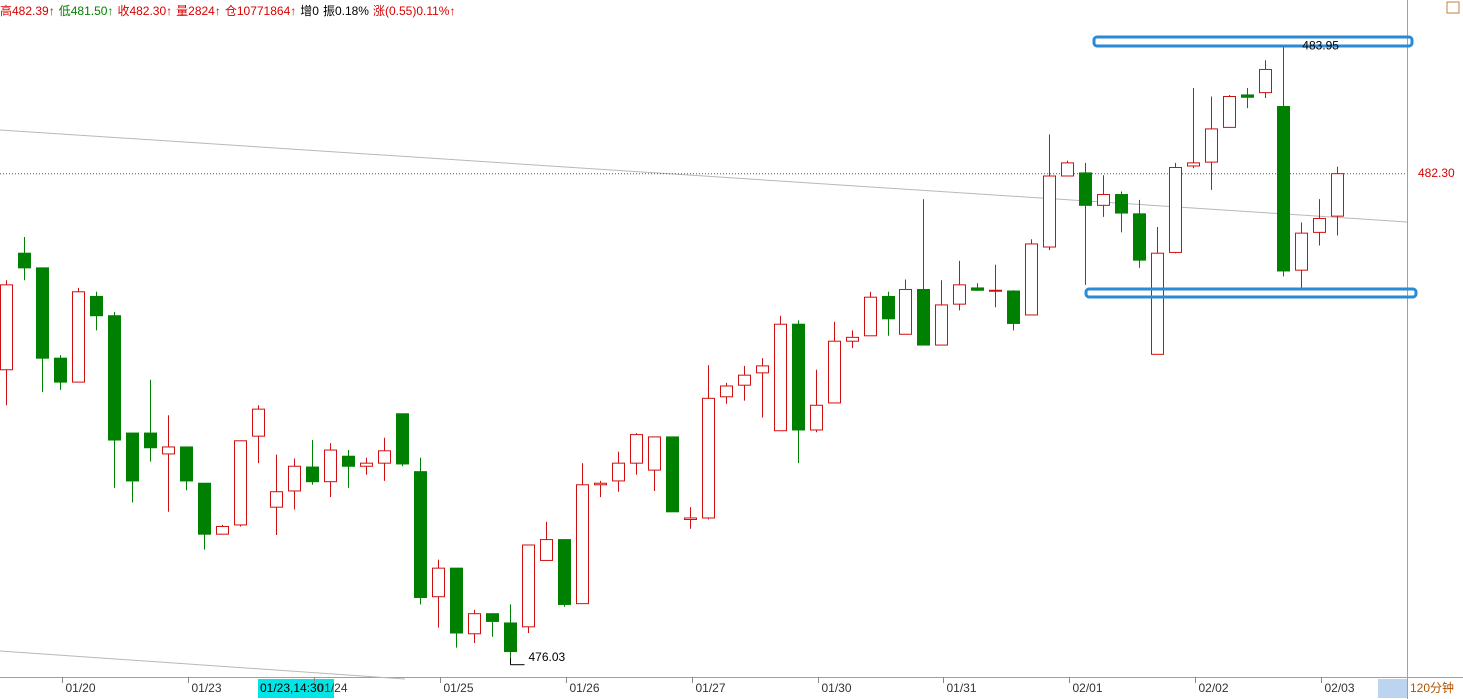  What do you see at coordinates (332, 688) in the screenshot?
I see `x-tick-label: 01/24` at bounding box center [332, 688].